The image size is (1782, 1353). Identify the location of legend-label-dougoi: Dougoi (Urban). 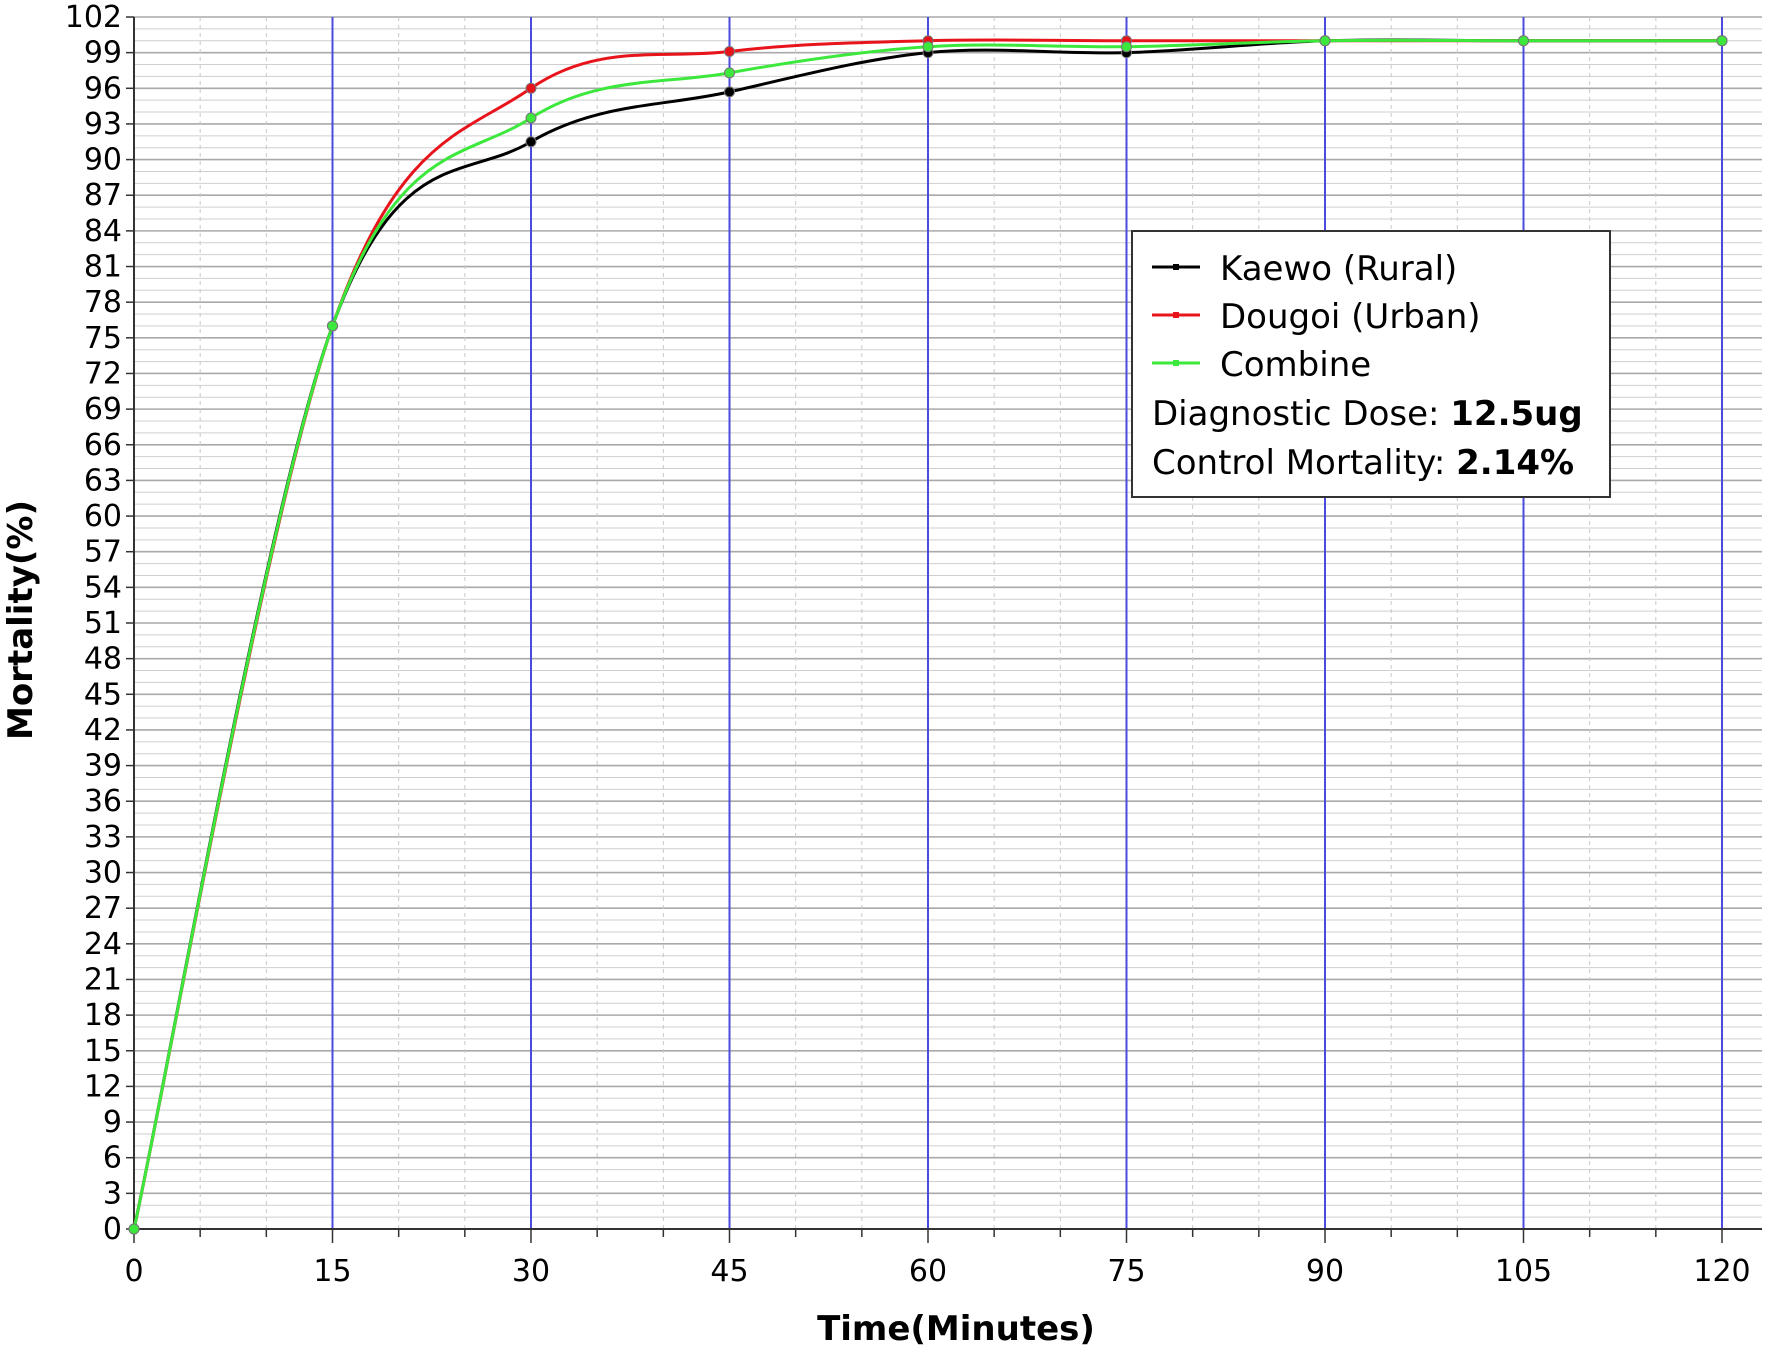
(1350, 317).